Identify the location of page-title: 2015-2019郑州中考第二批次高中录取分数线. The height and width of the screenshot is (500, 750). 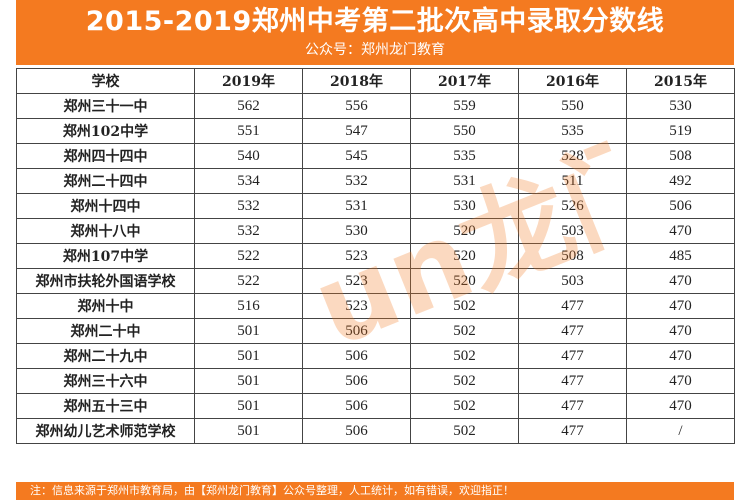
(375, 21).